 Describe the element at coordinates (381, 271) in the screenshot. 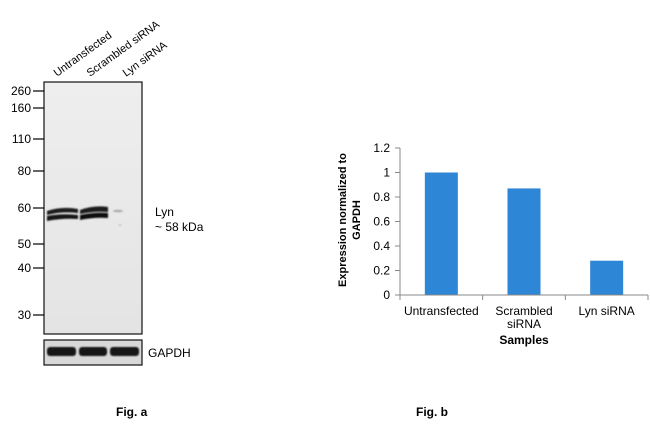

I see `y-tick-label: 0.2` at that location.